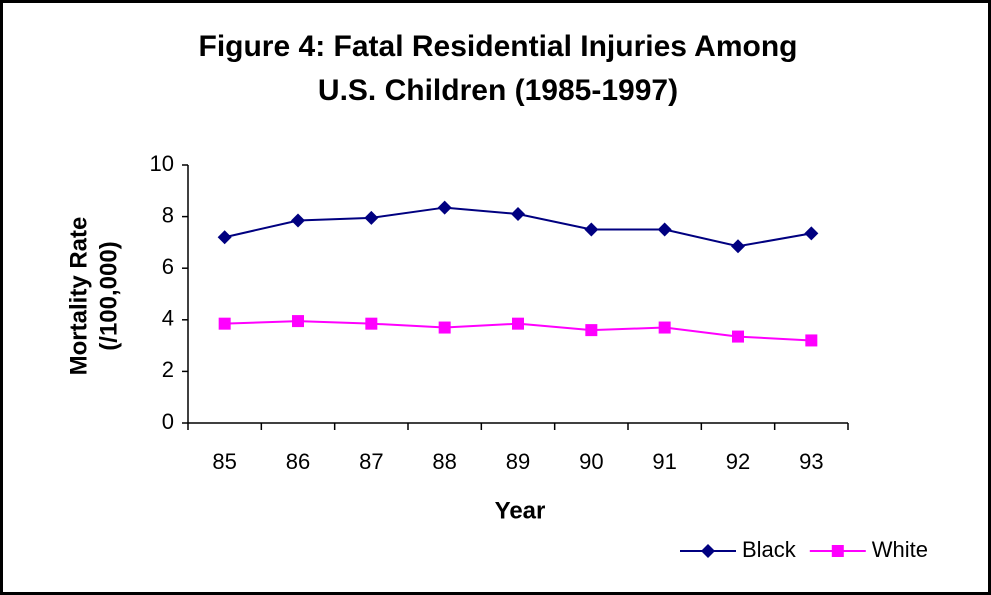  Describe the element at coordinates (769, 549) in the screenshot. I see `legend-label: Black` at that location.